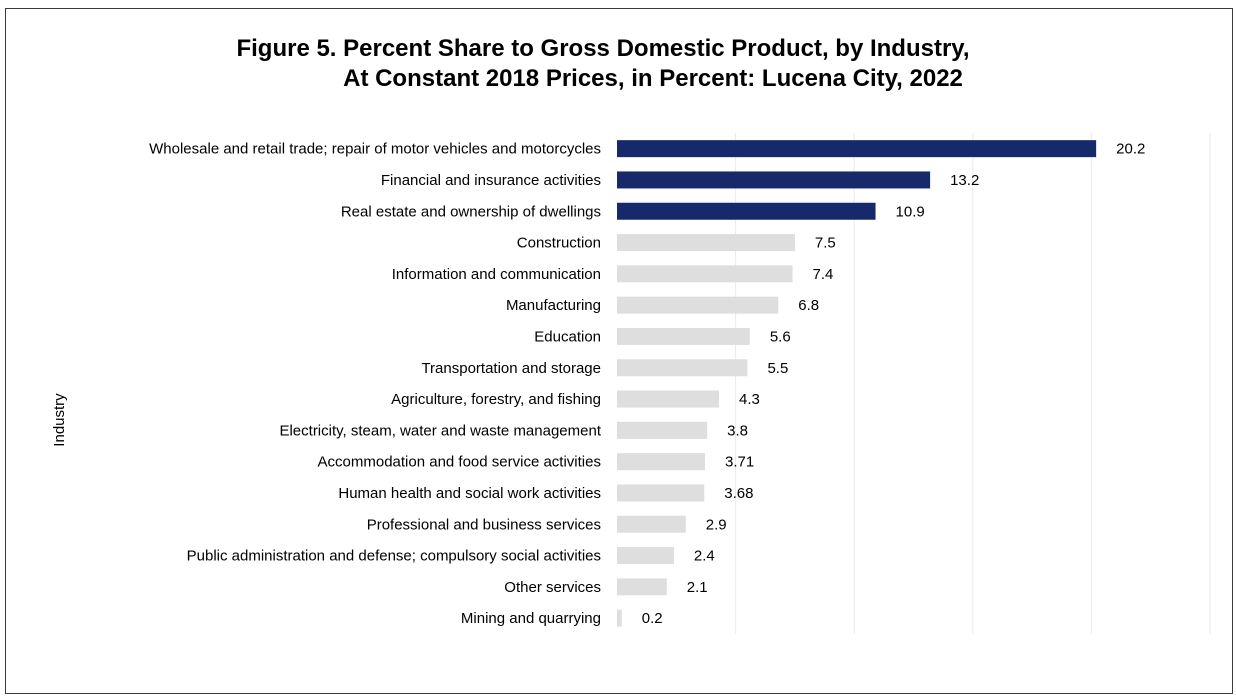 The image size is (1236, 697). Describe the element at coordinates (808, 305) in the screenshot. I see `value-label-5: 6.8` at that location.